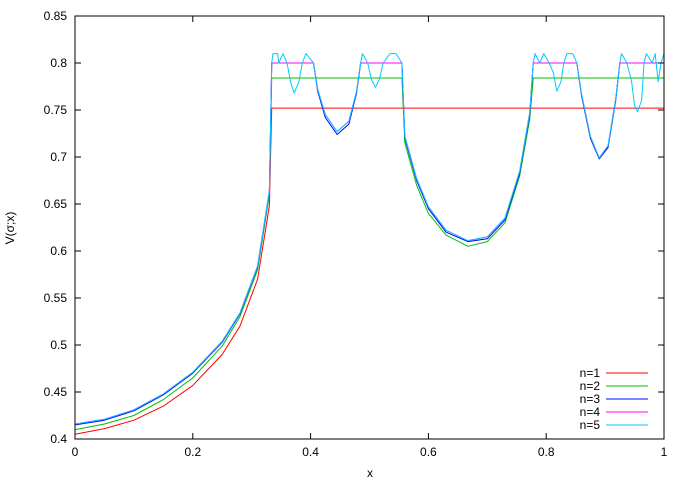 This screenshot has width=688, height=482. Describe the element at coordinates (590, 386) in the screenshot. I see `legend-label: n=2` at that location.